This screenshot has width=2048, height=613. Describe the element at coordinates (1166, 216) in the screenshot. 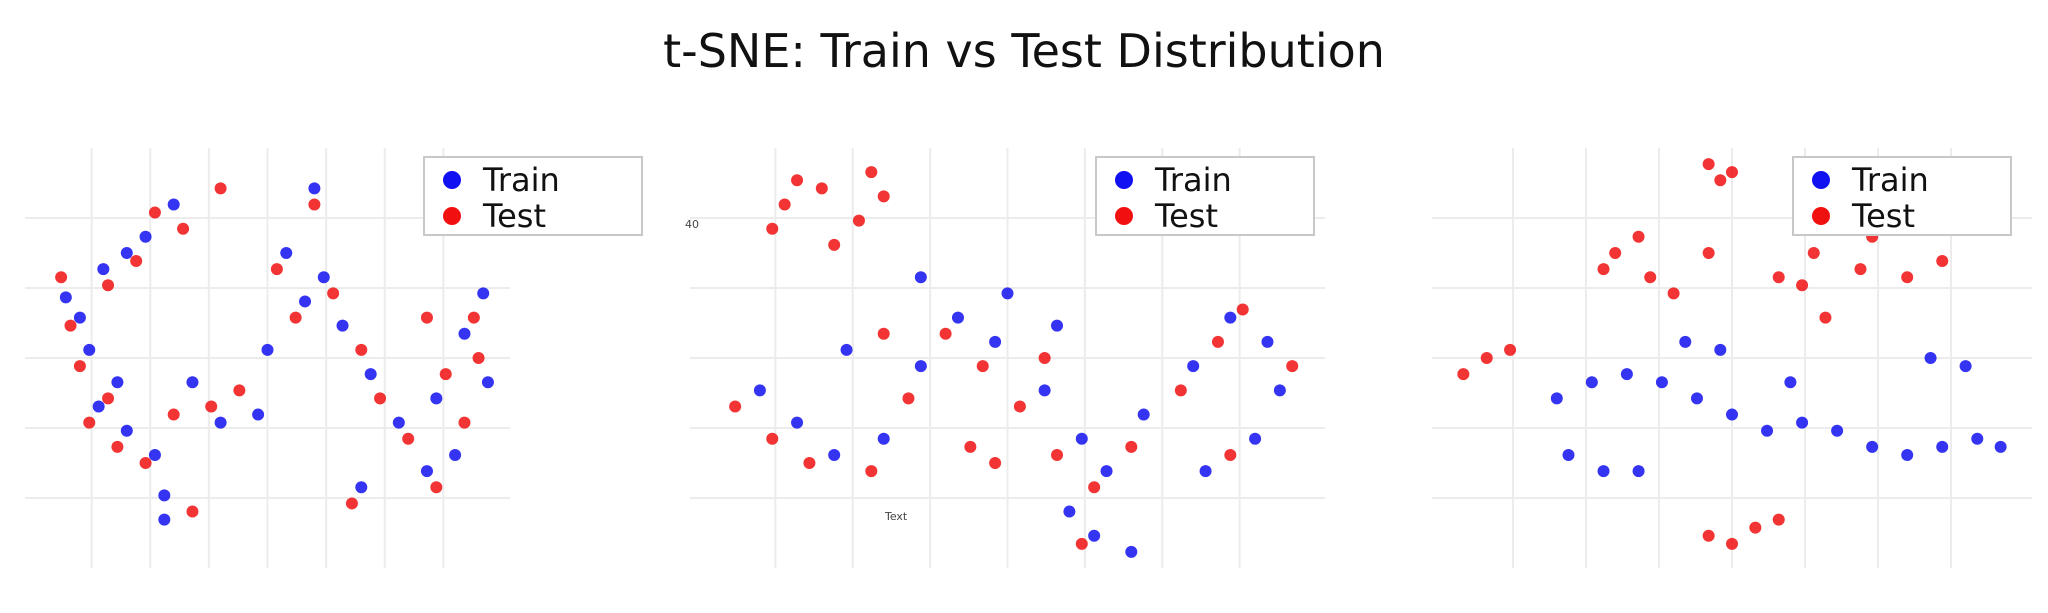

I see `legend-entry-test: Test` at that location.